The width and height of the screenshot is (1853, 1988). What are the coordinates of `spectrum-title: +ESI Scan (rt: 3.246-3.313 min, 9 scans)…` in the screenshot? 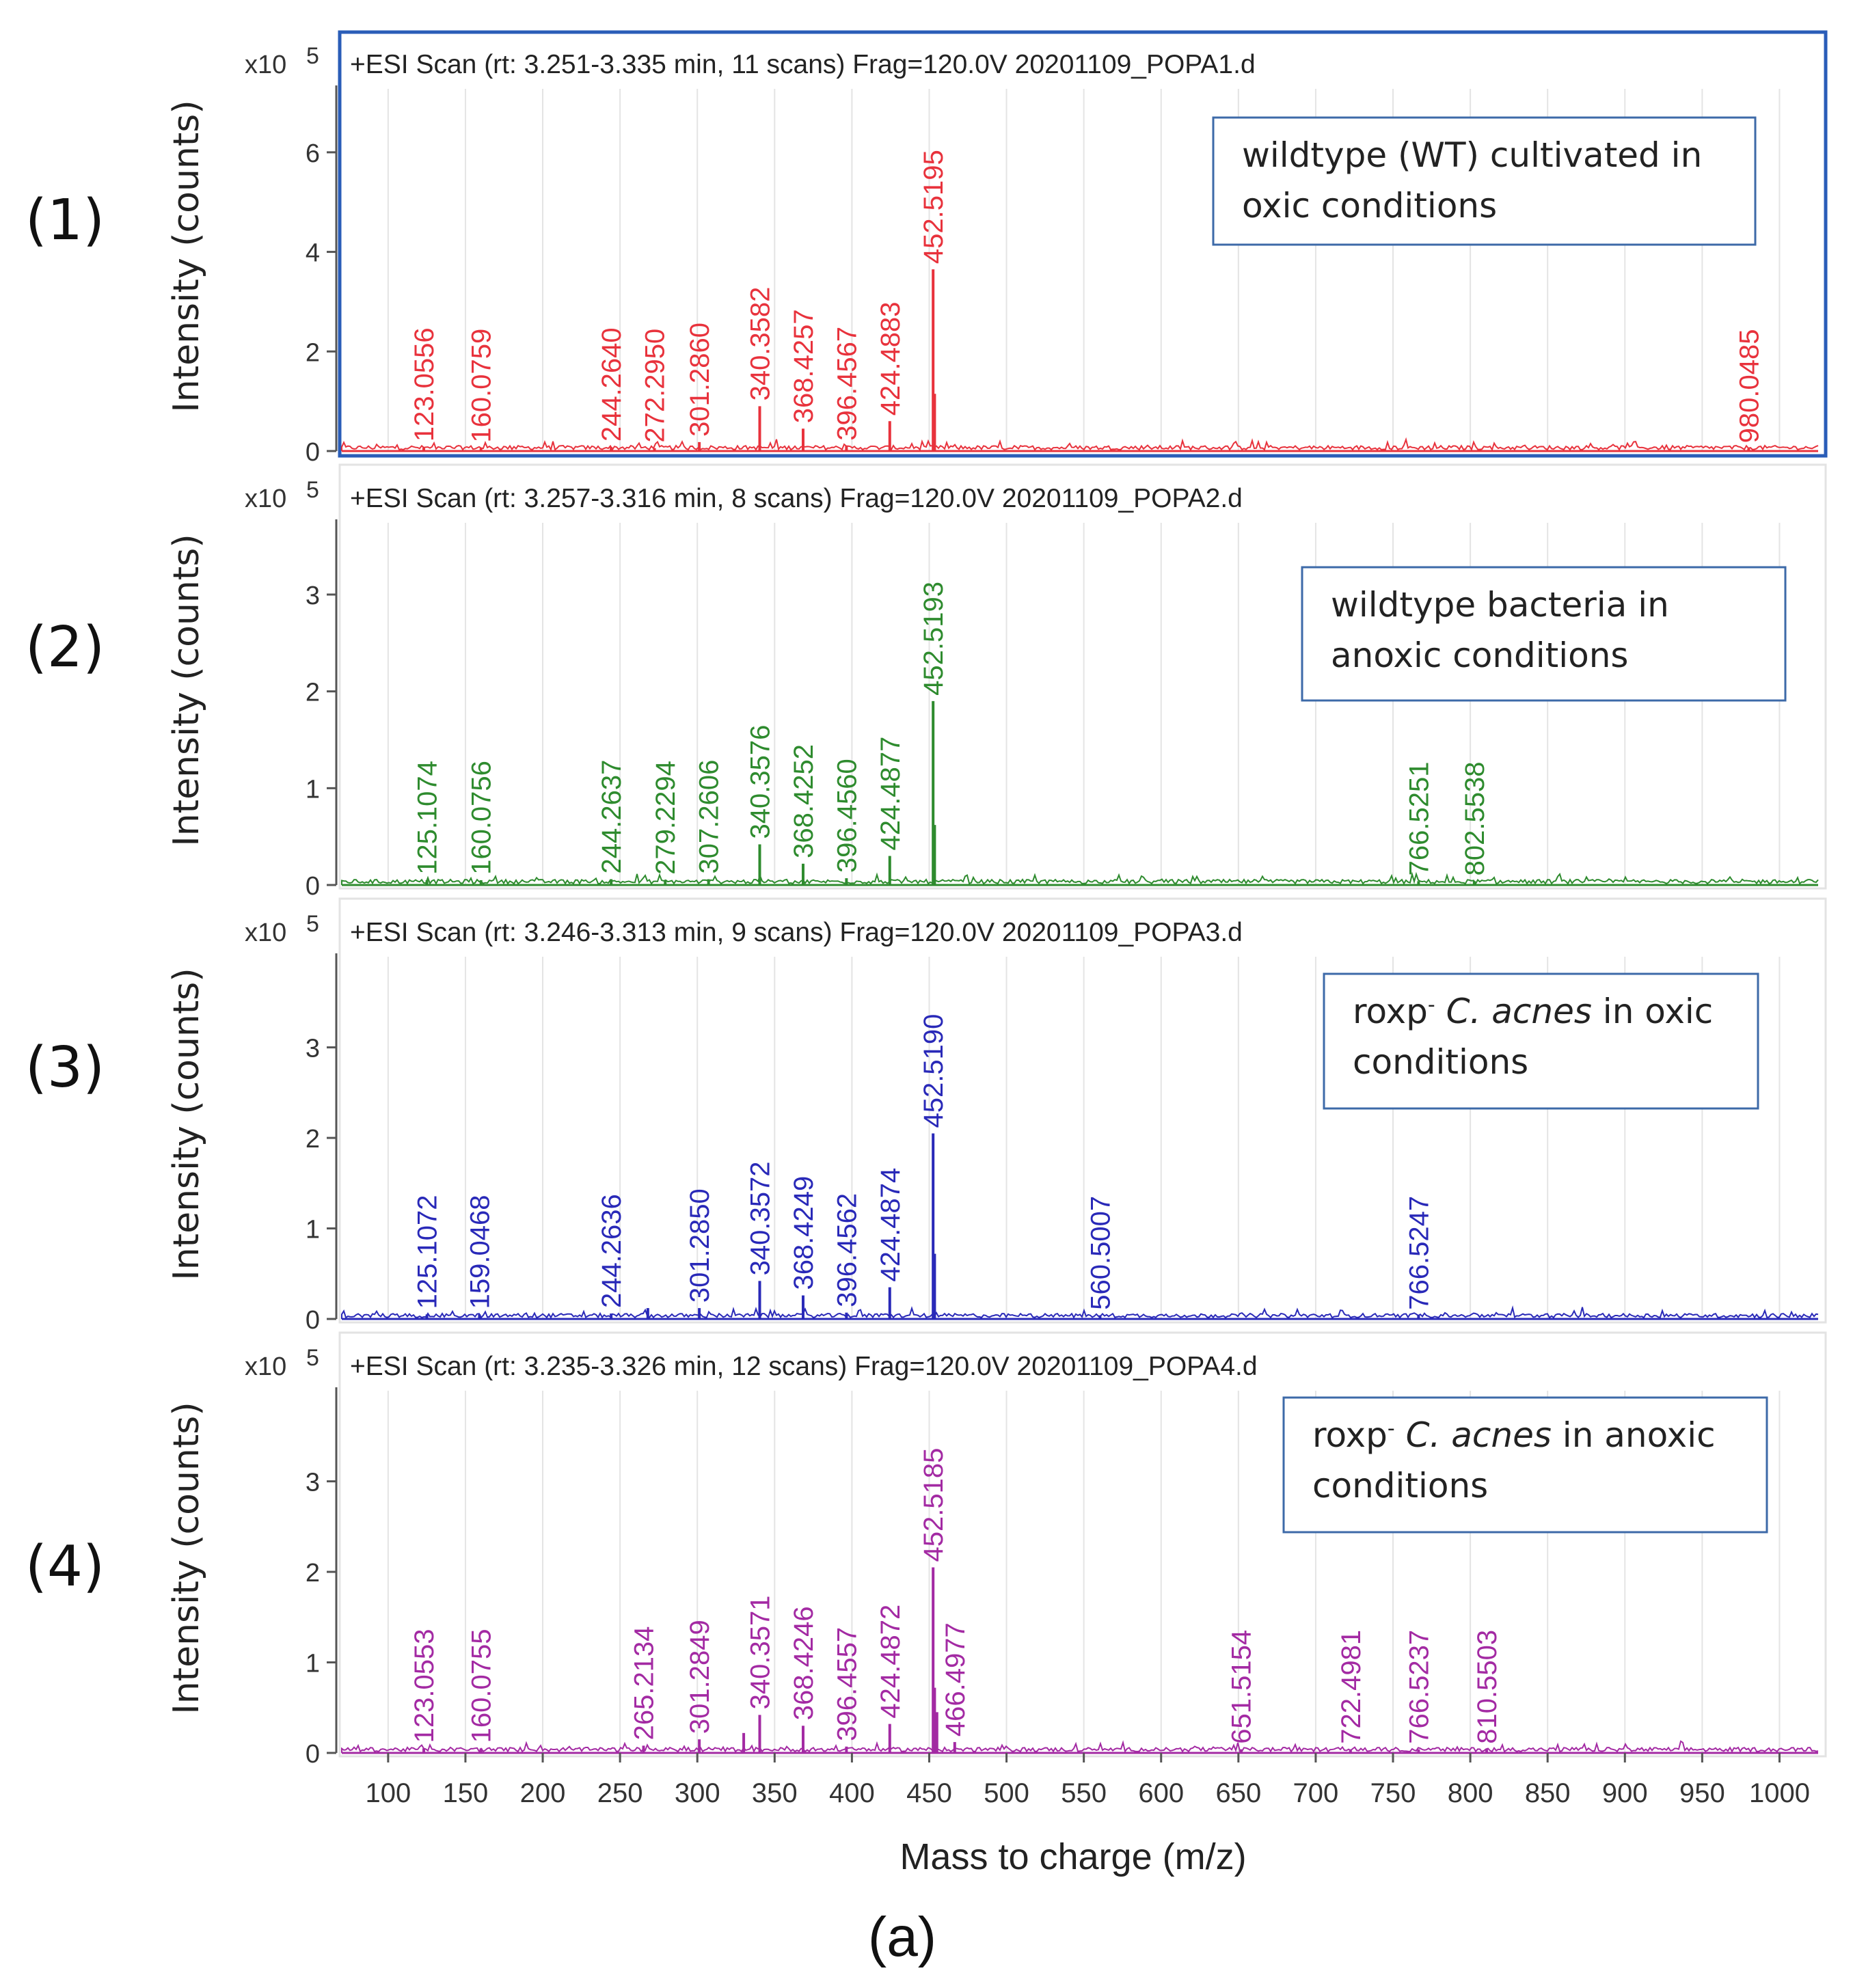 It's located at (797, 933).